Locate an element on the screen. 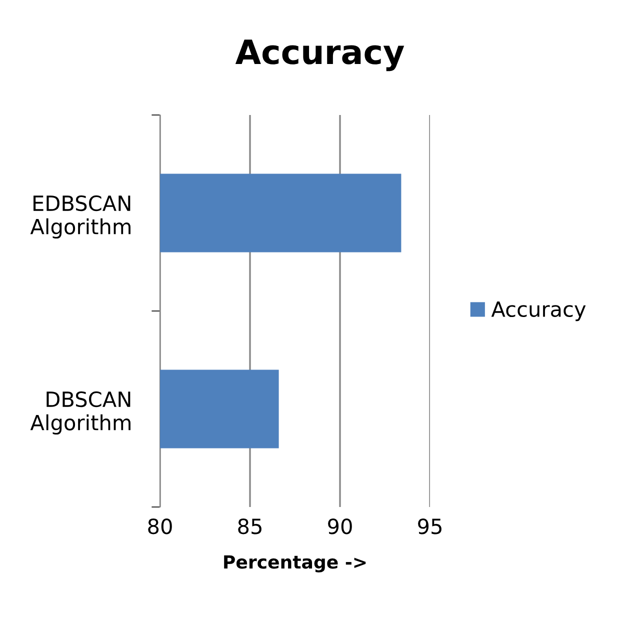 This screenshot has height=627, width=625. x-tick-label: 90 is located at coordinates (340, 526).